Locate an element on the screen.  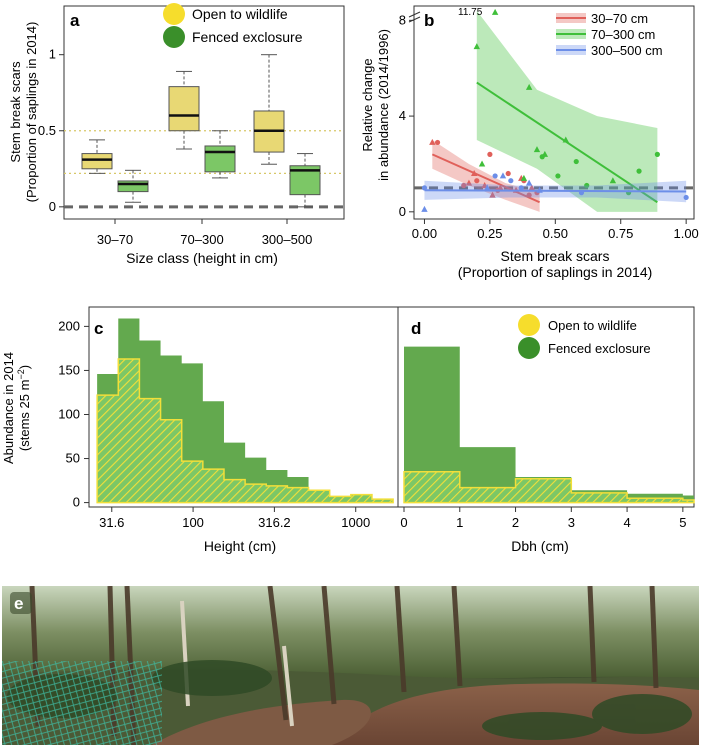
x-tick-label: 0.75 is located at coordinates (620, 233).